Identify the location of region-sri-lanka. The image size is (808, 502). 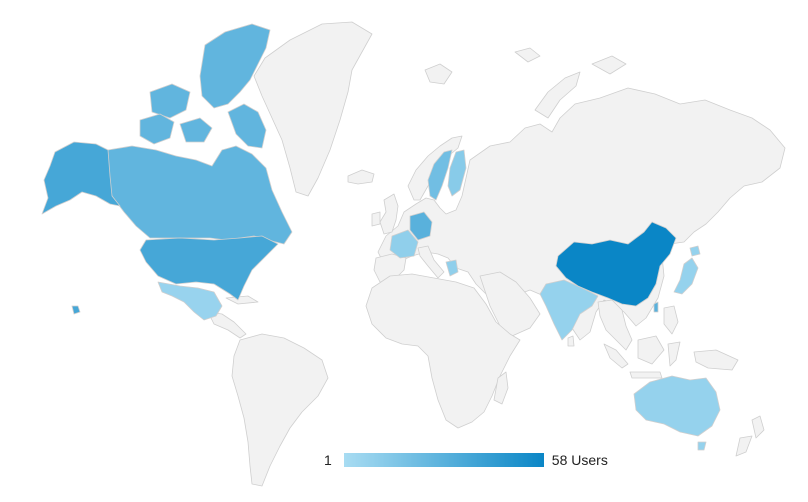
(571, 341).